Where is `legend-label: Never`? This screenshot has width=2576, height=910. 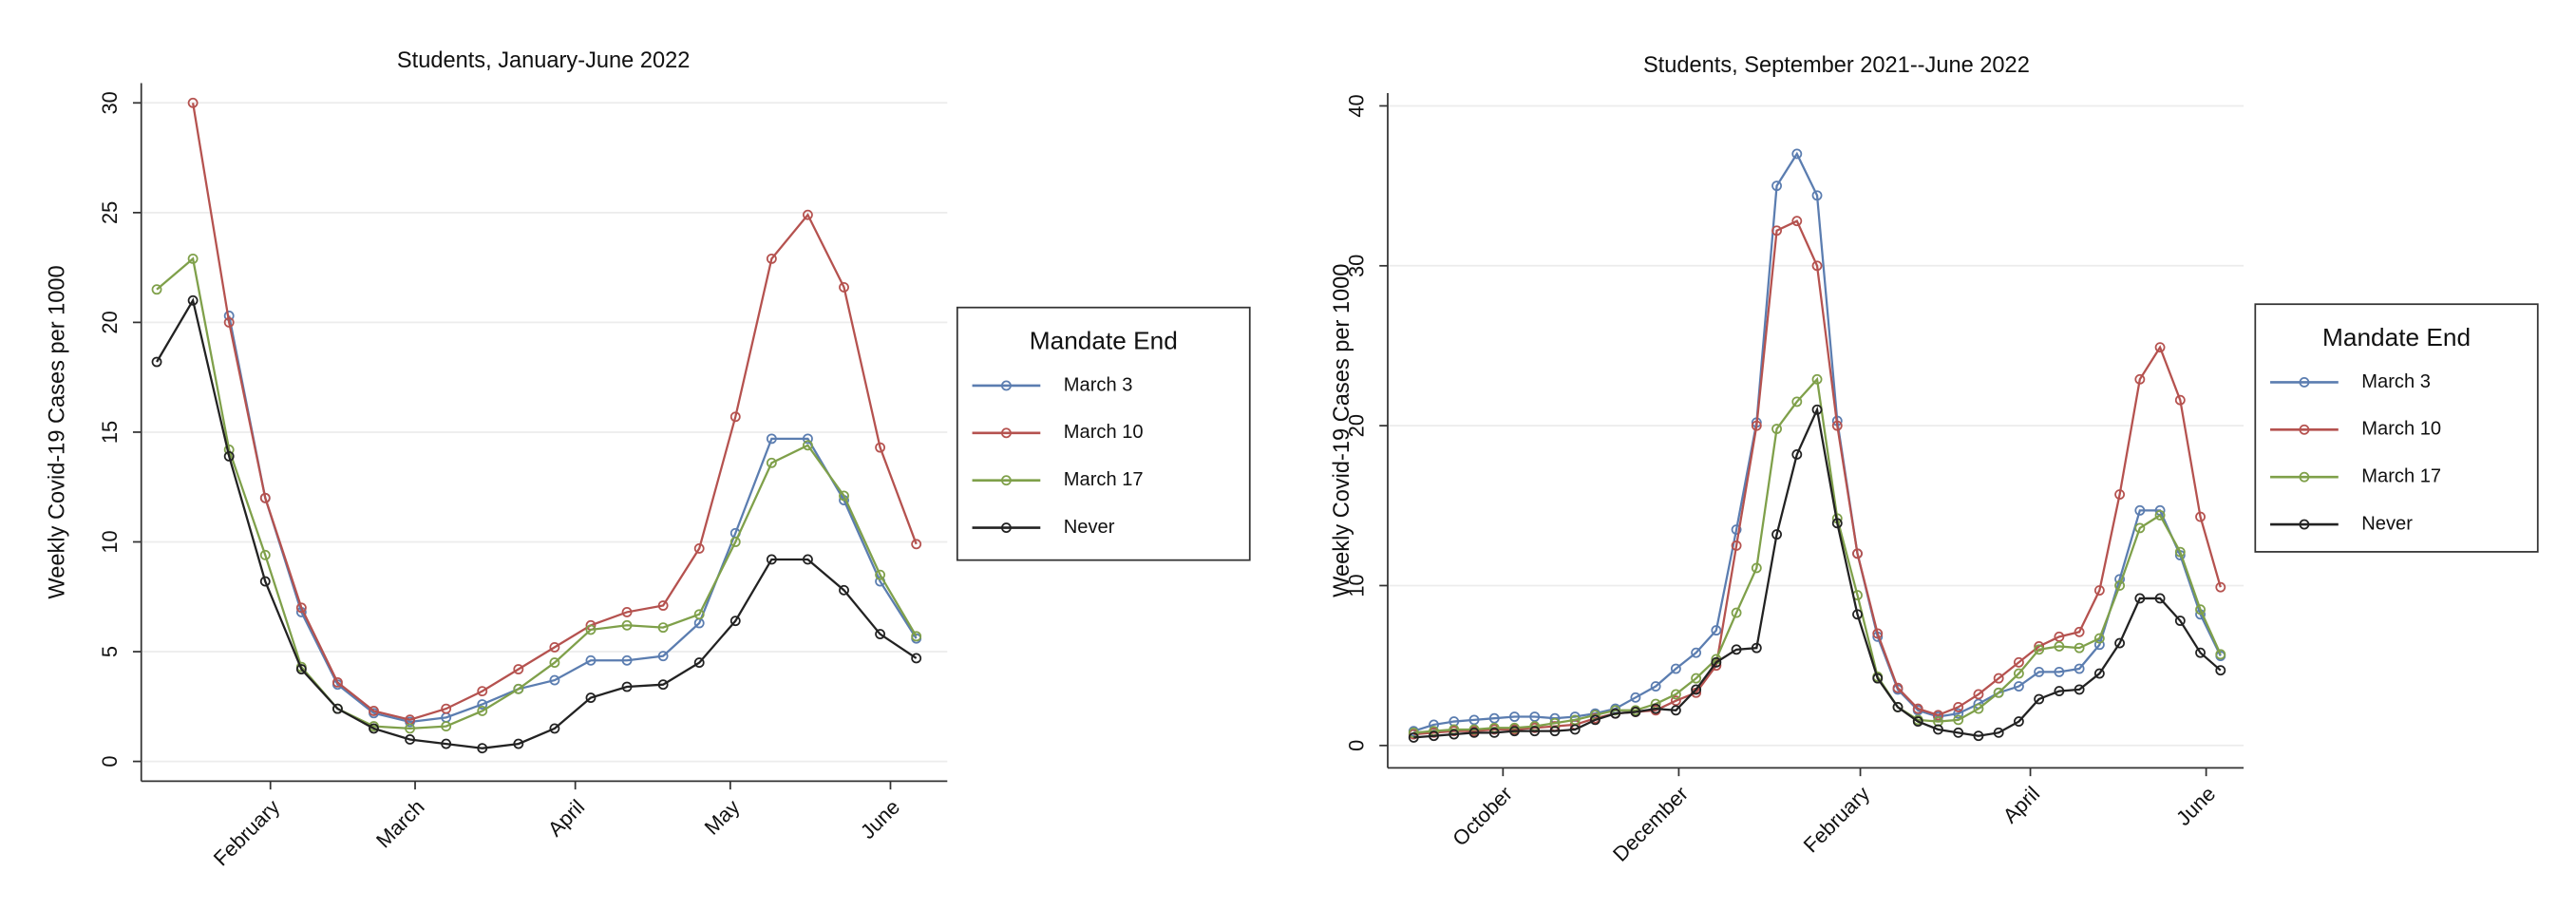
legend-label: Never is located at coordinates (1089, 527).